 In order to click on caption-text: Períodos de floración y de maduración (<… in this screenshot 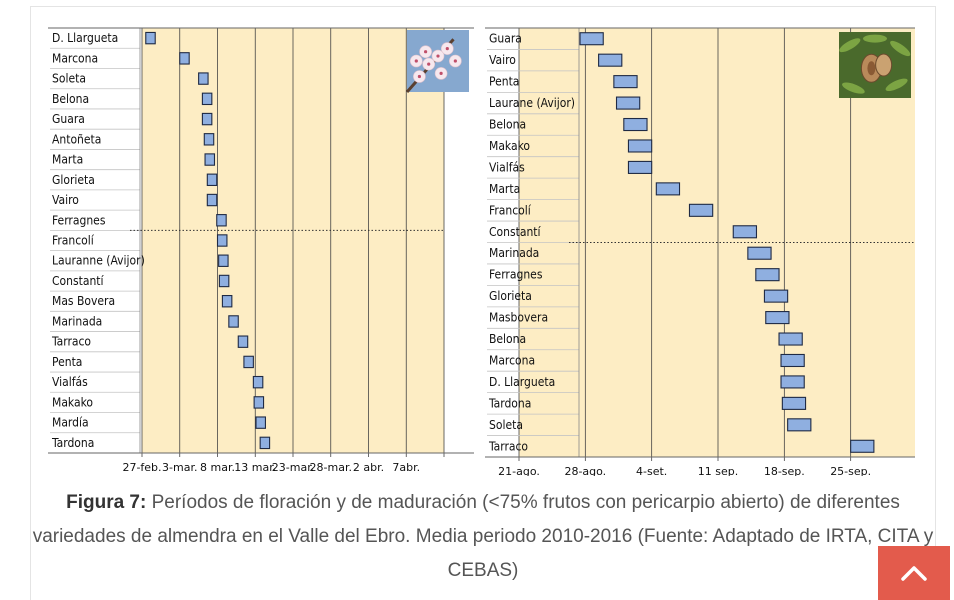, I will do `click(483, 536)`.